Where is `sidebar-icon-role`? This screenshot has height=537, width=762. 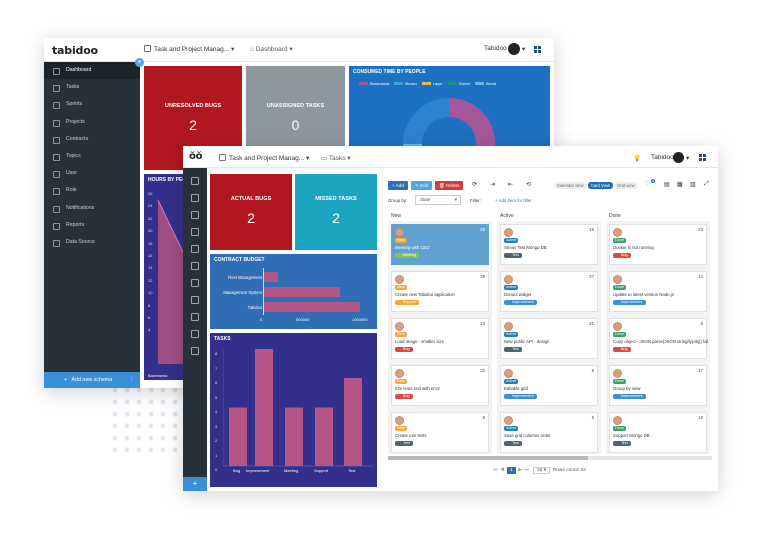 sidebar-icon-role is located at coordinates (195, 299).